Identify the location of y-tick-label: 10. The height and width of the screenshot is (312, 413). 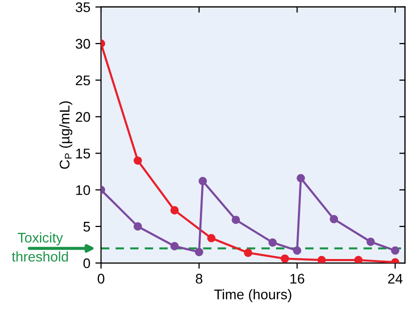
(83, 190).